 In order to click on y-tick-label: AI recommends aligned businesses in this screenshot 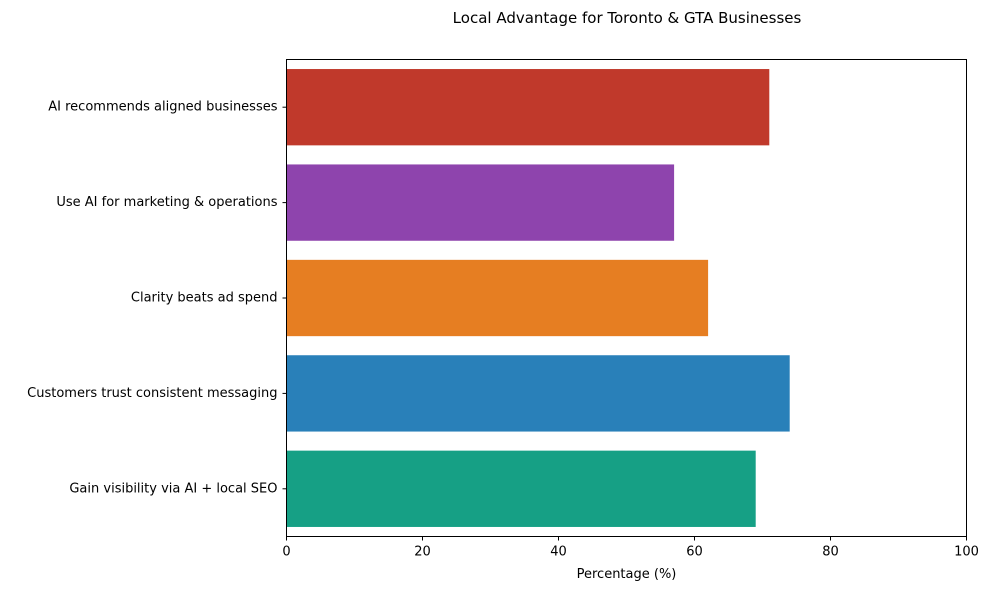, I will do `click(162, 107)`.